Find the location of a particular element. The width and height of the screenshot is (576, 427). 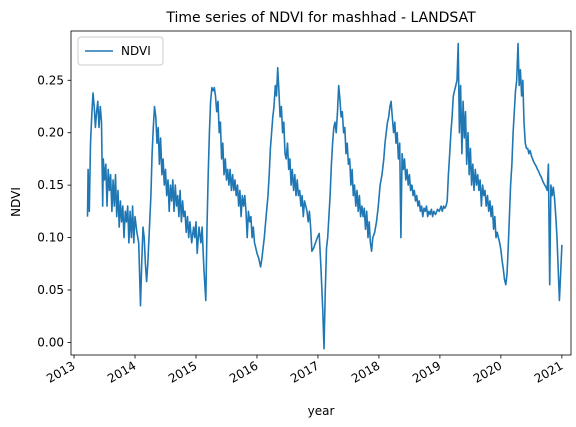

y-axis-label: NDVI is located at coordinates (16, 202).